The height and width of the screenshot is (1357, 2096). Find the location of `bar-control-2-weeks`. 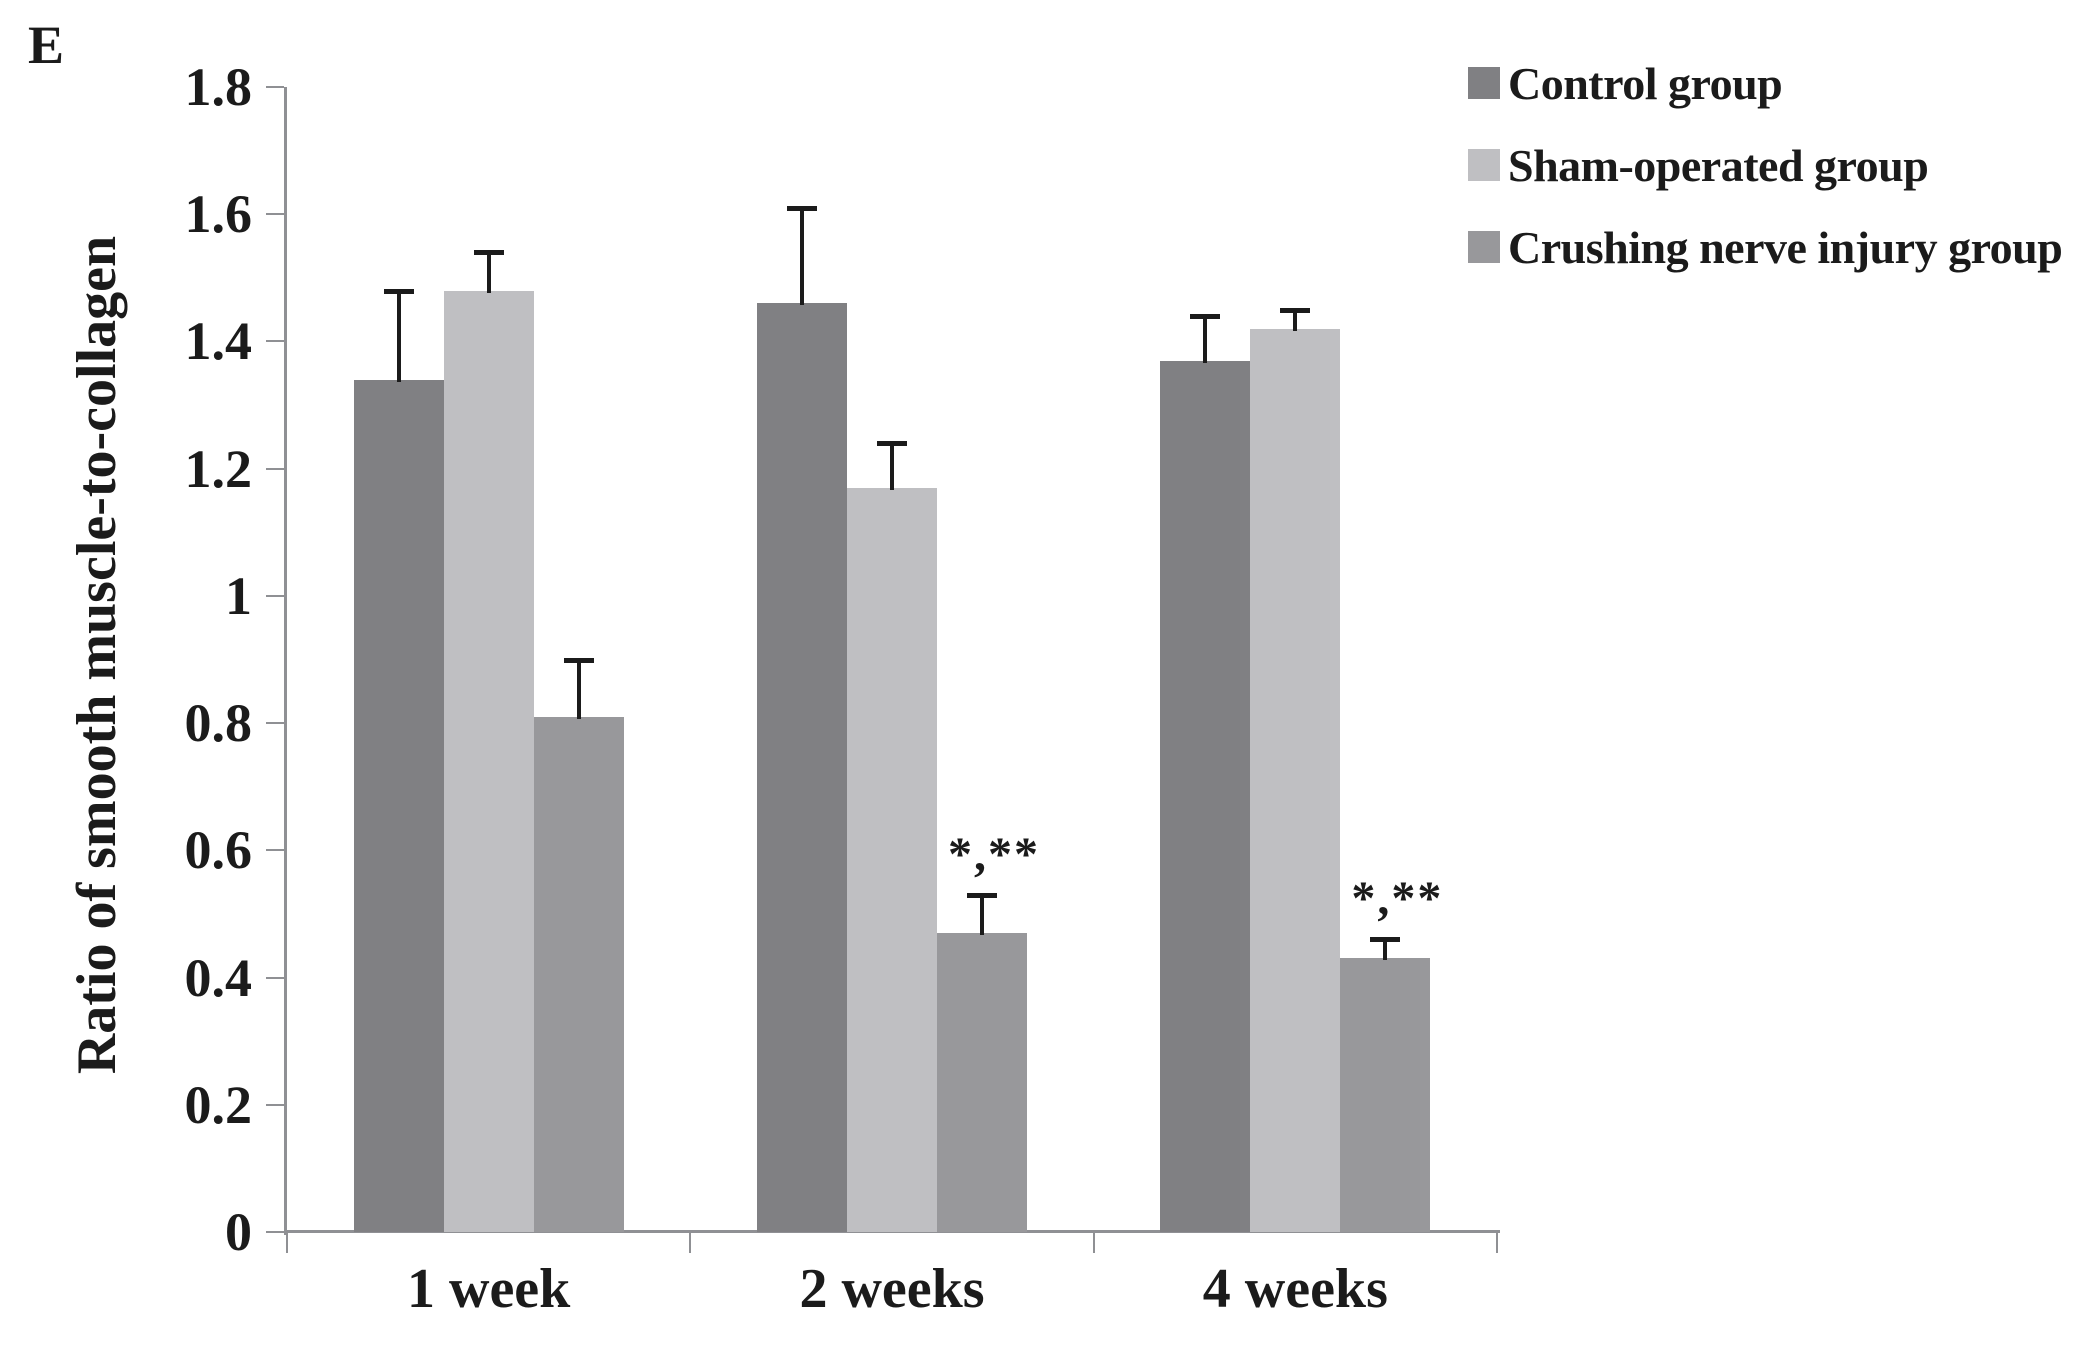

bar-control-2-weeks is located at coordinates (802, 767).